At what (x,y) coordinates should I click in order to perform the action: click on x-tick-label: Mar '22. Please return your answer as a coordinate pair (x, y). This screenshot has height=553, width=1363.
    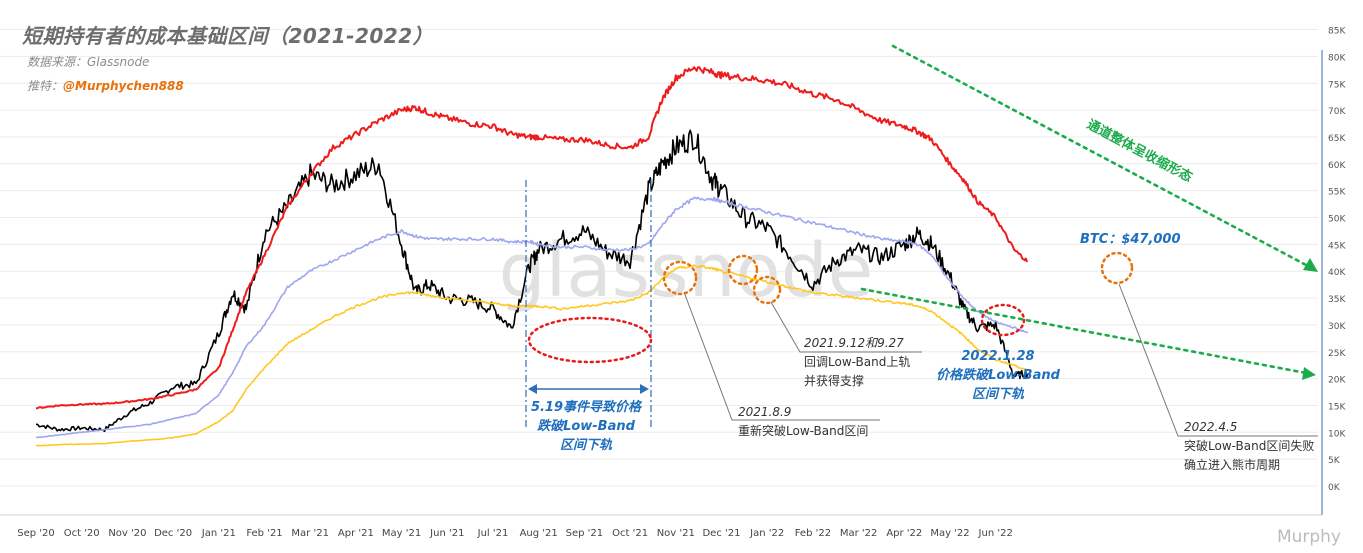
    Looking at the image, I should click on (859, 533).